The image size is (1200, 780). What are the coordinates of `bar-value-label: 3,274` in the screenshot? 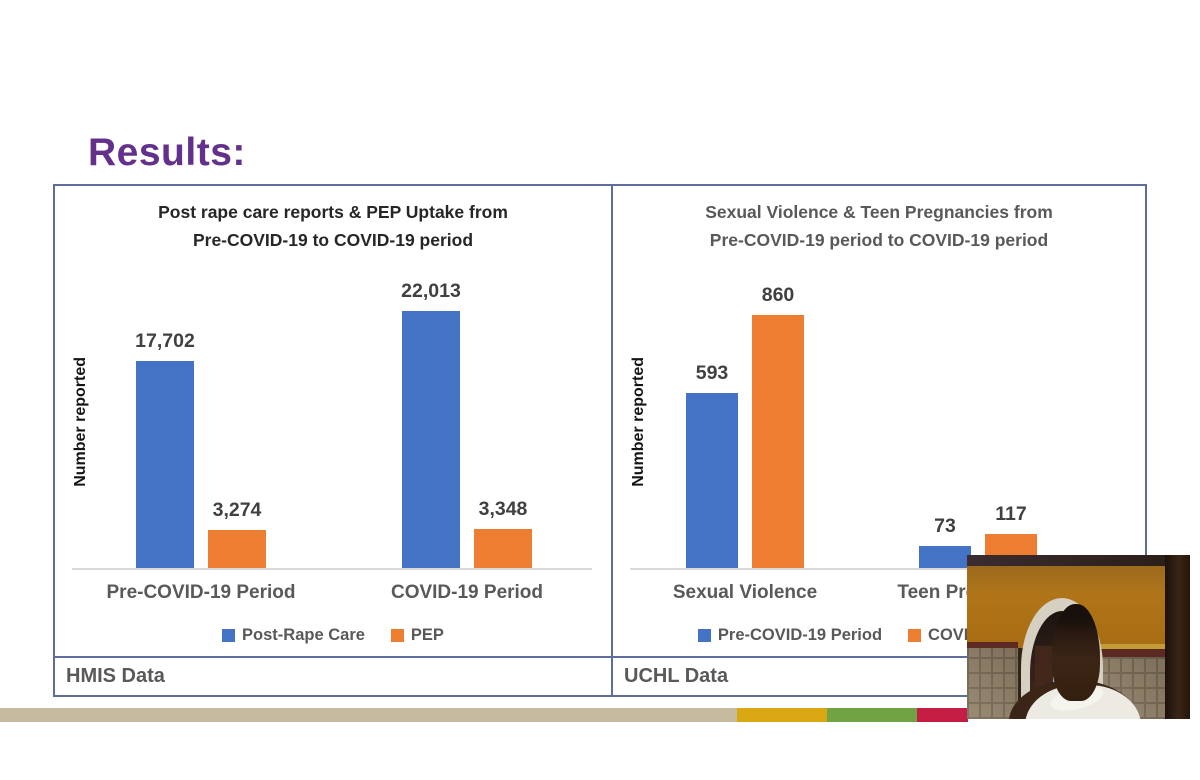 It's located at (237, 510).